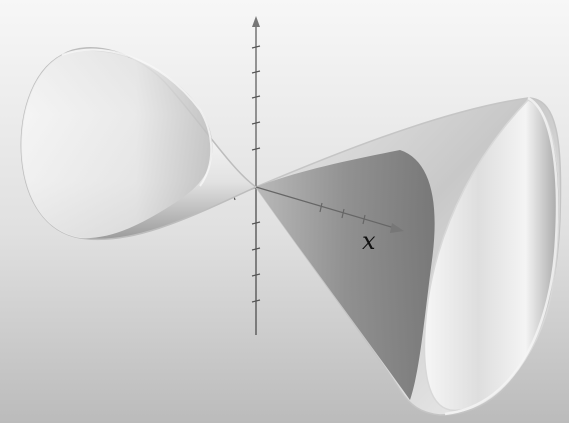 This screenshot has height=423, width=569. What do you see at coordinates (369, 241) in the screenshot?
I see `x-axis-label: x` at bounding box center [369, 241].